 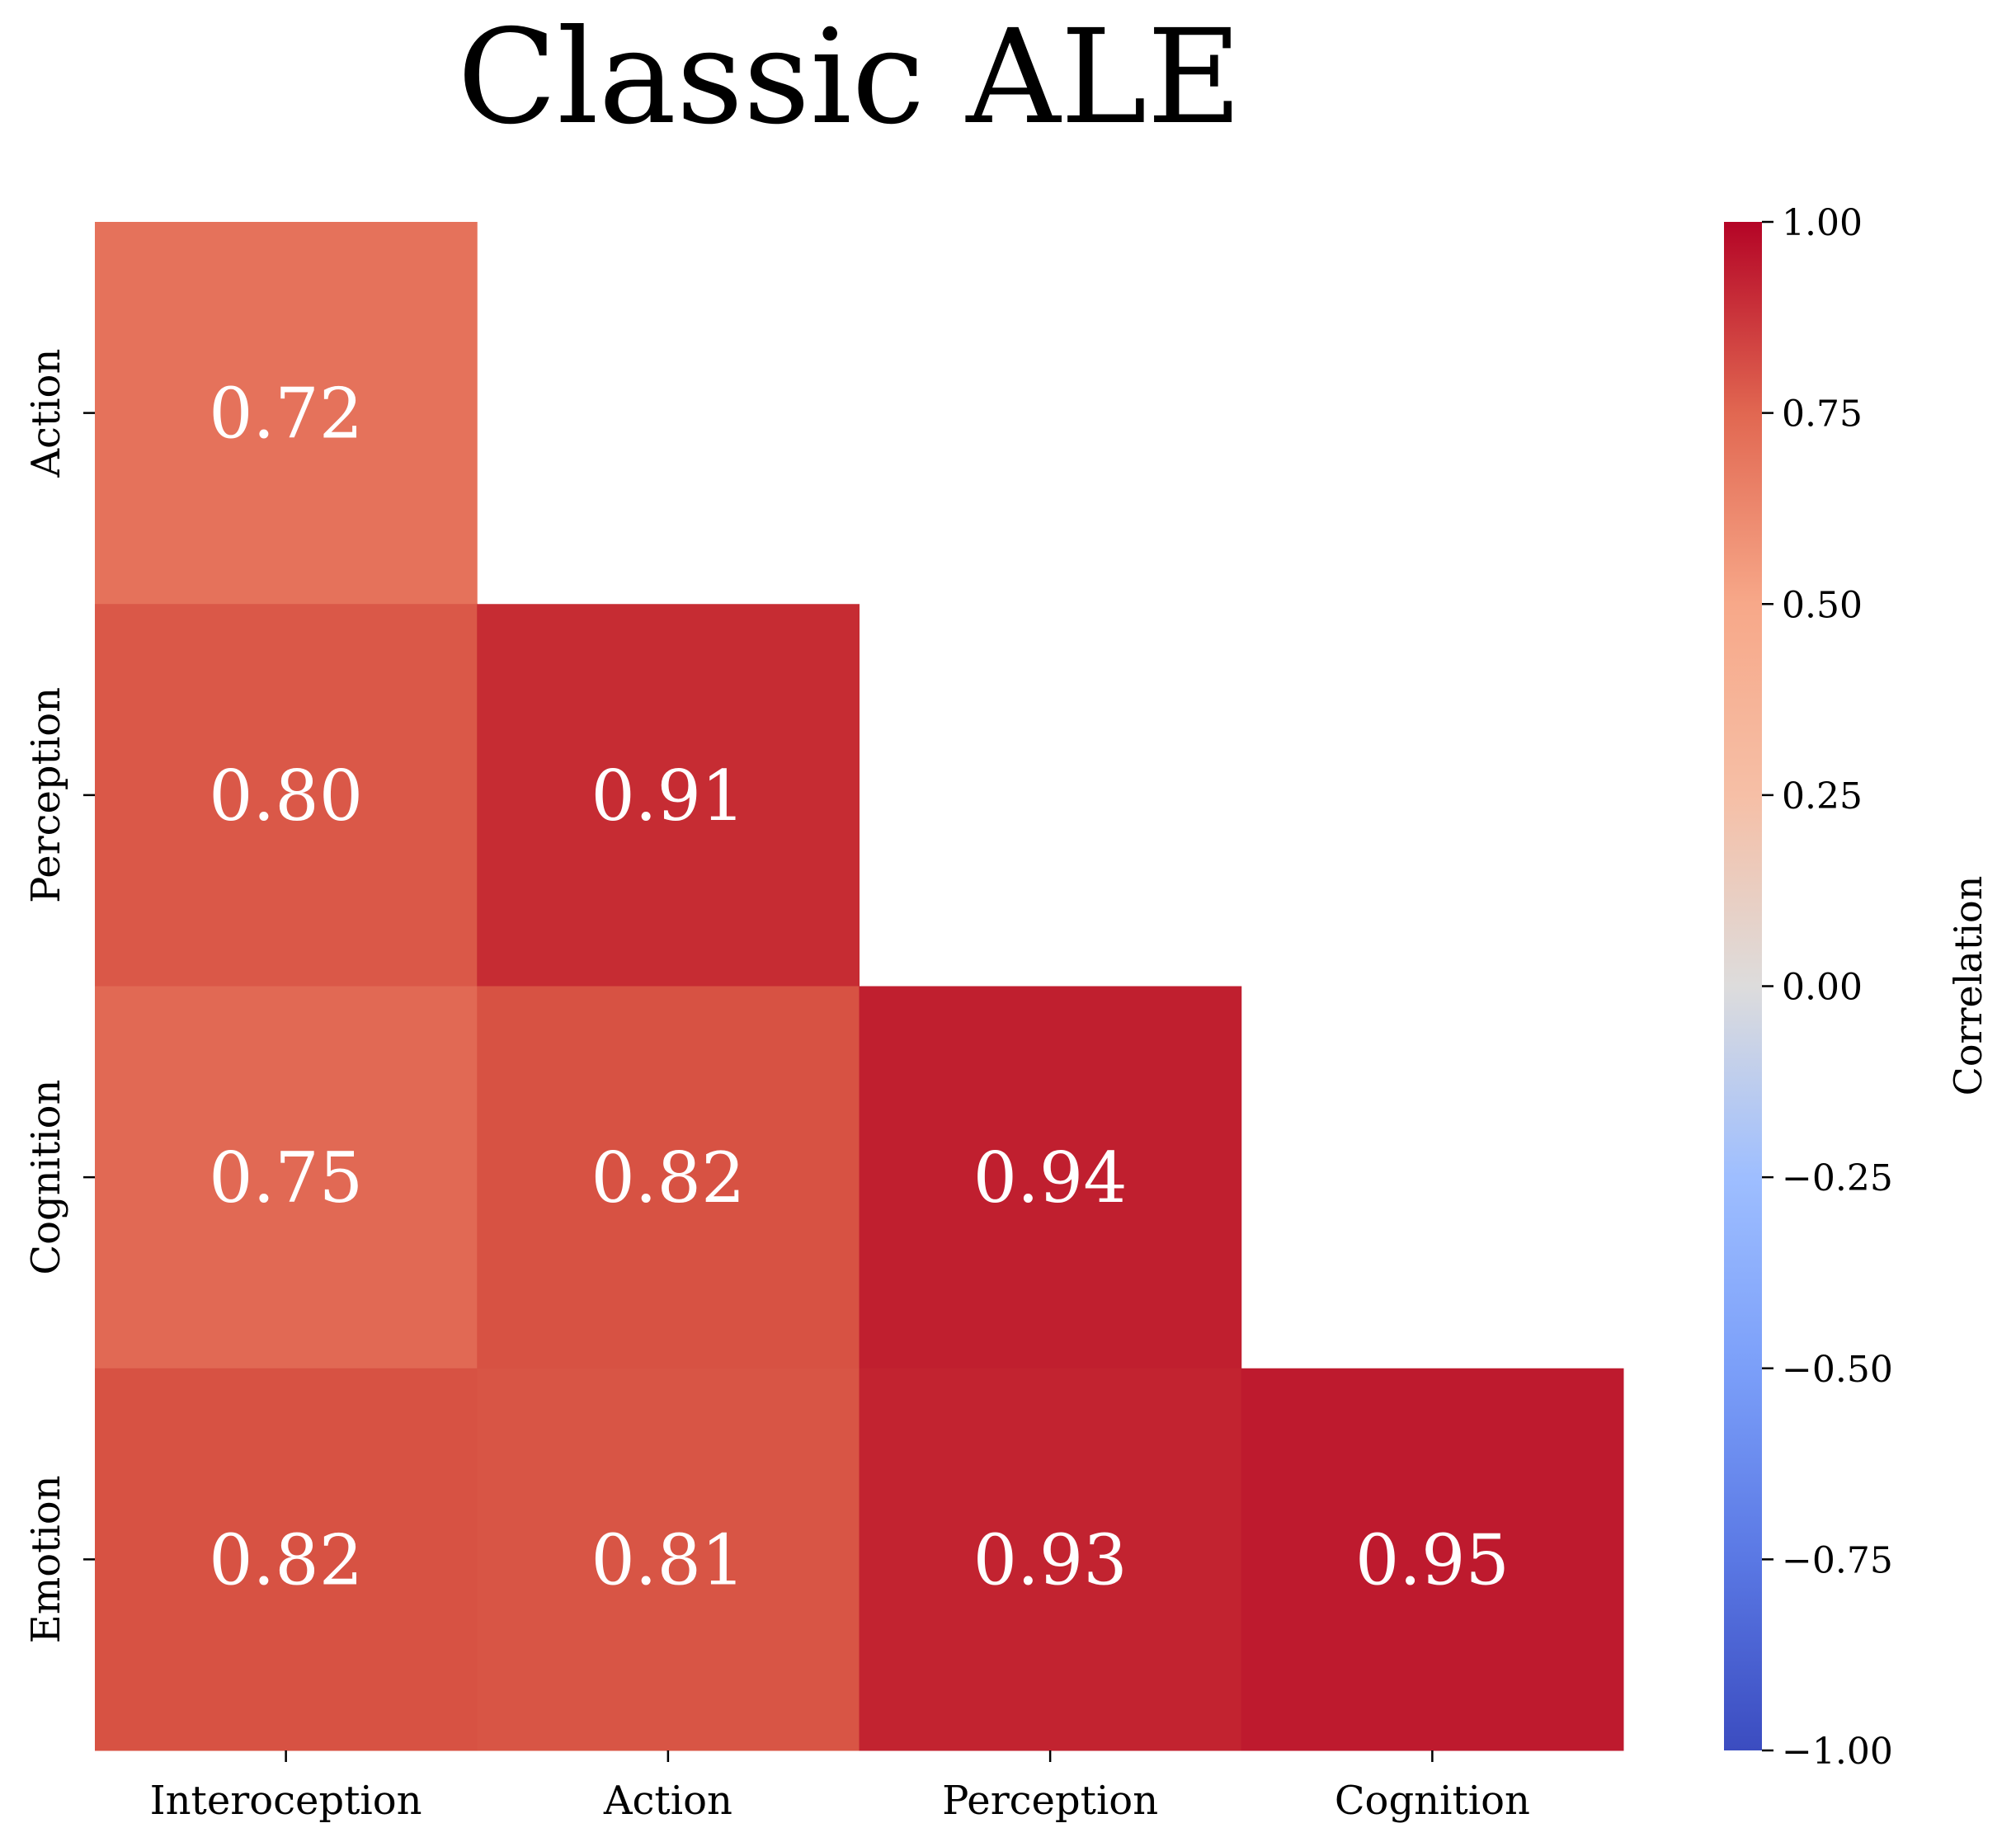 I want to click on chart-title: Classic ALE, so click(x=849, y=78).